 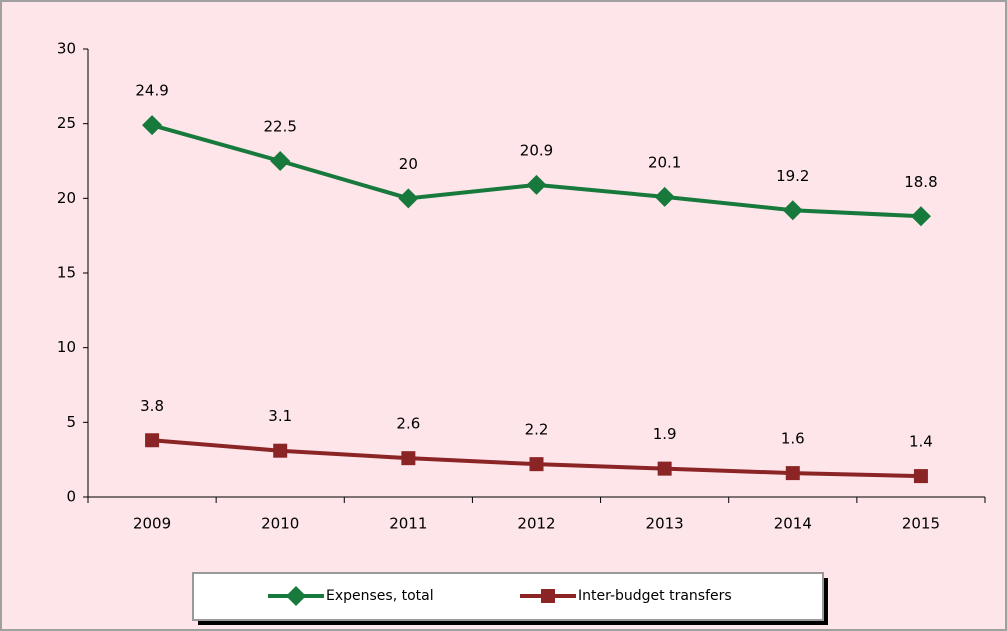 What do you see at coordinates (280, 127) in the screenshot?
I see `data-label: 22.5` at bounding box center [280, 127].